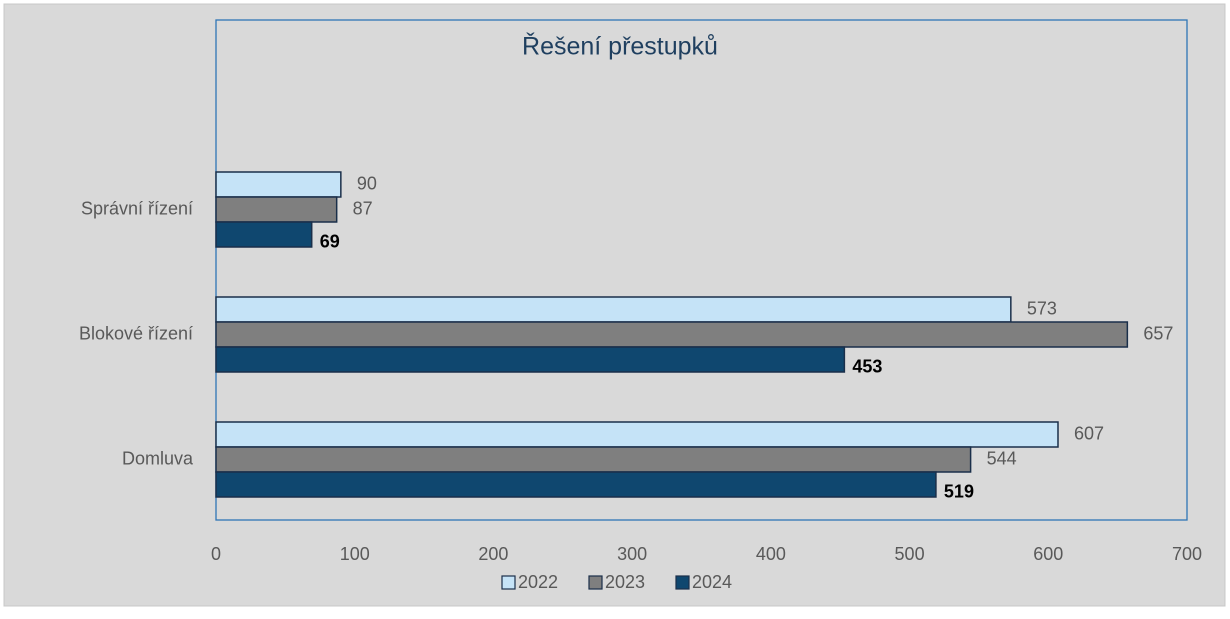 This screenshot has width=1230, height=619. Describe the element at coordinates (1042, 308) in the screenshot. I see `value-label: 573` at that location.